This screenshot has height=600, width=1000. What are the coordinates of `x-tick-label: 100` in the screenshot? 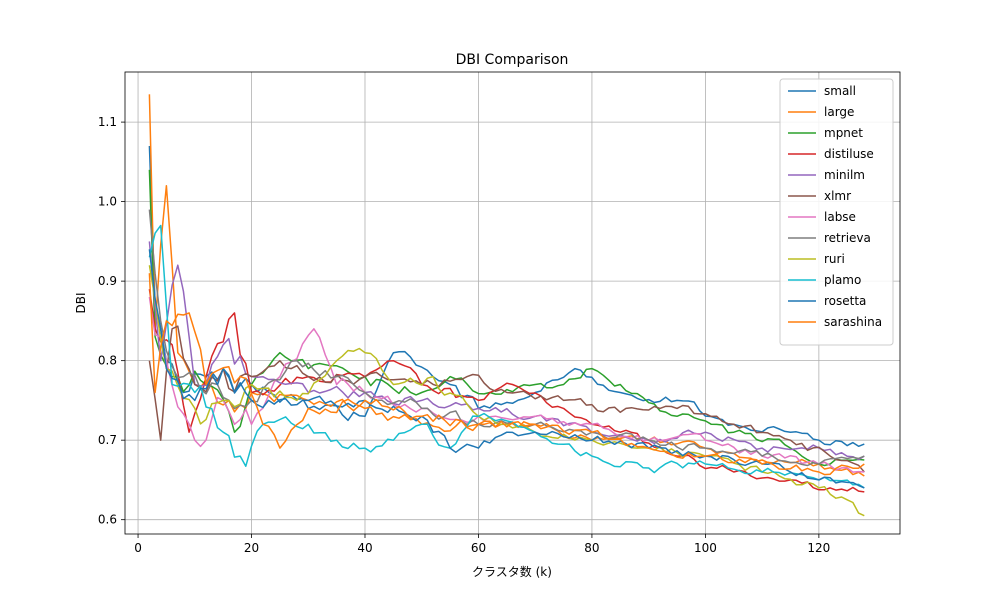 It's located at (705, 548).